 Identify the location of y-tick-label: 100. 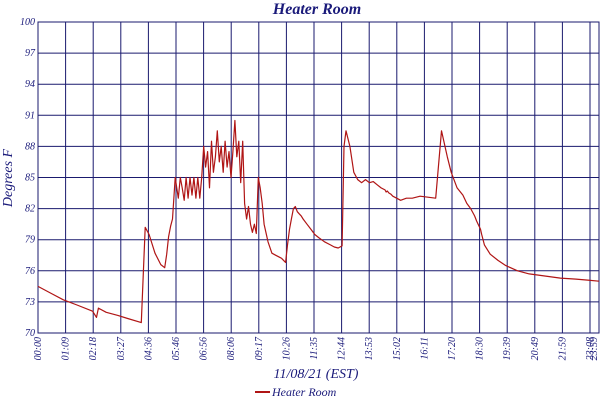
(27, 22).